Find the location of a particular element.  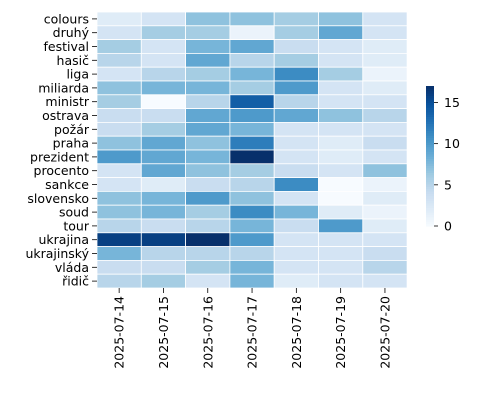

heatmap-cell-druhý-2025-07-18 is located at coordinates (296, 32).